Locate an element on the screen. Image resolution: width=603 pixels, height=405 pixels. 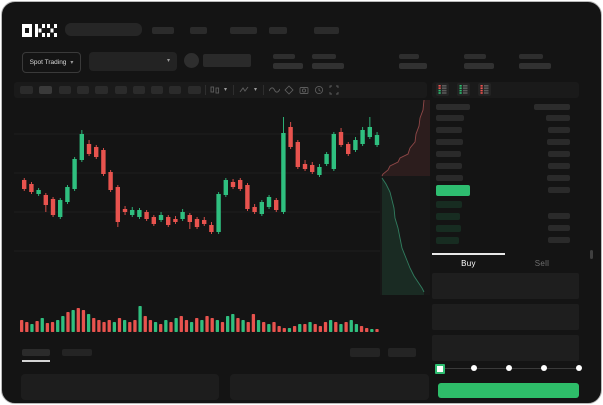
line-tool-icon is located at coordinates (274, 90).